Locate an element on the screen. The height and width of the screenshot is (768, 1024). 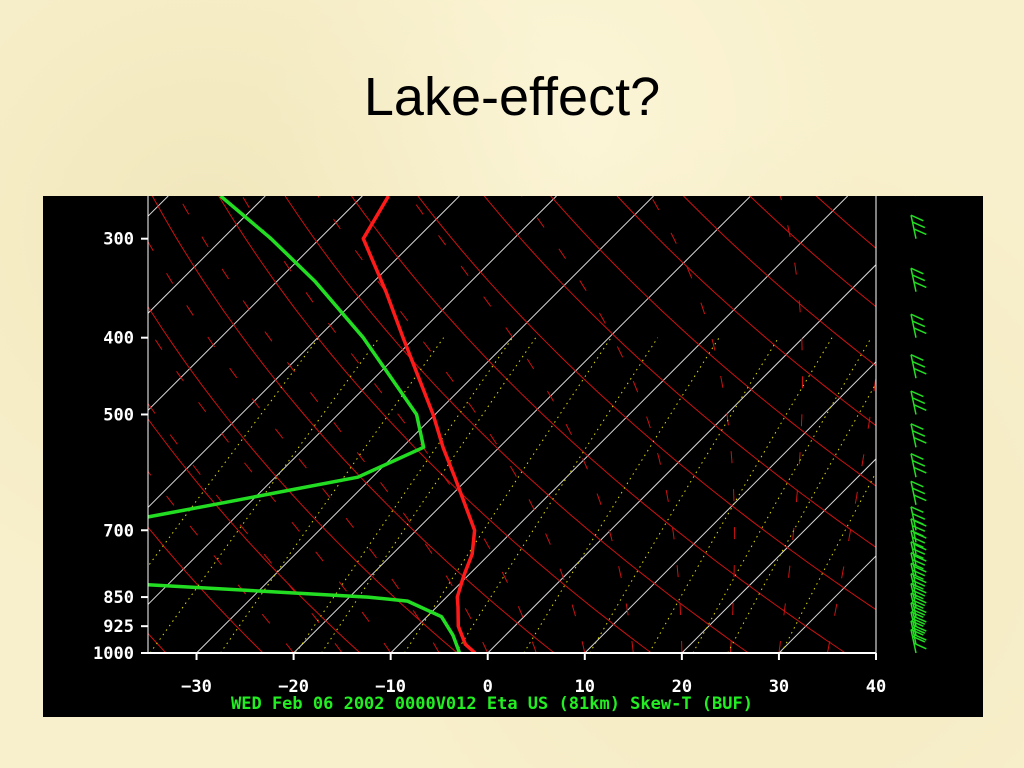
x-tick-label: 30 is located at coordinates (779, 687).